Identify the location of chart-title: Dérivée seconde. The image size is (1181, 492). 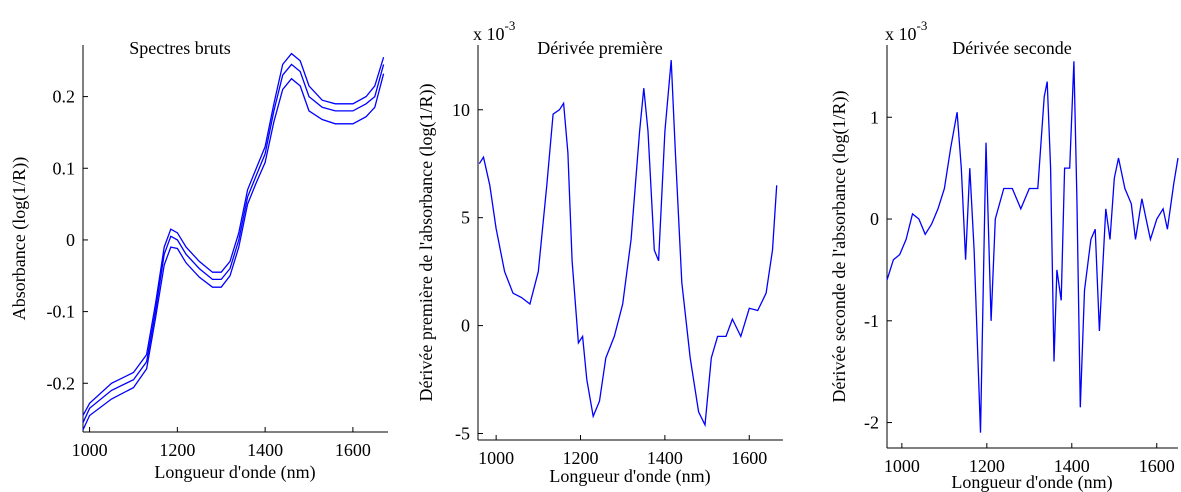
(1011, 48).